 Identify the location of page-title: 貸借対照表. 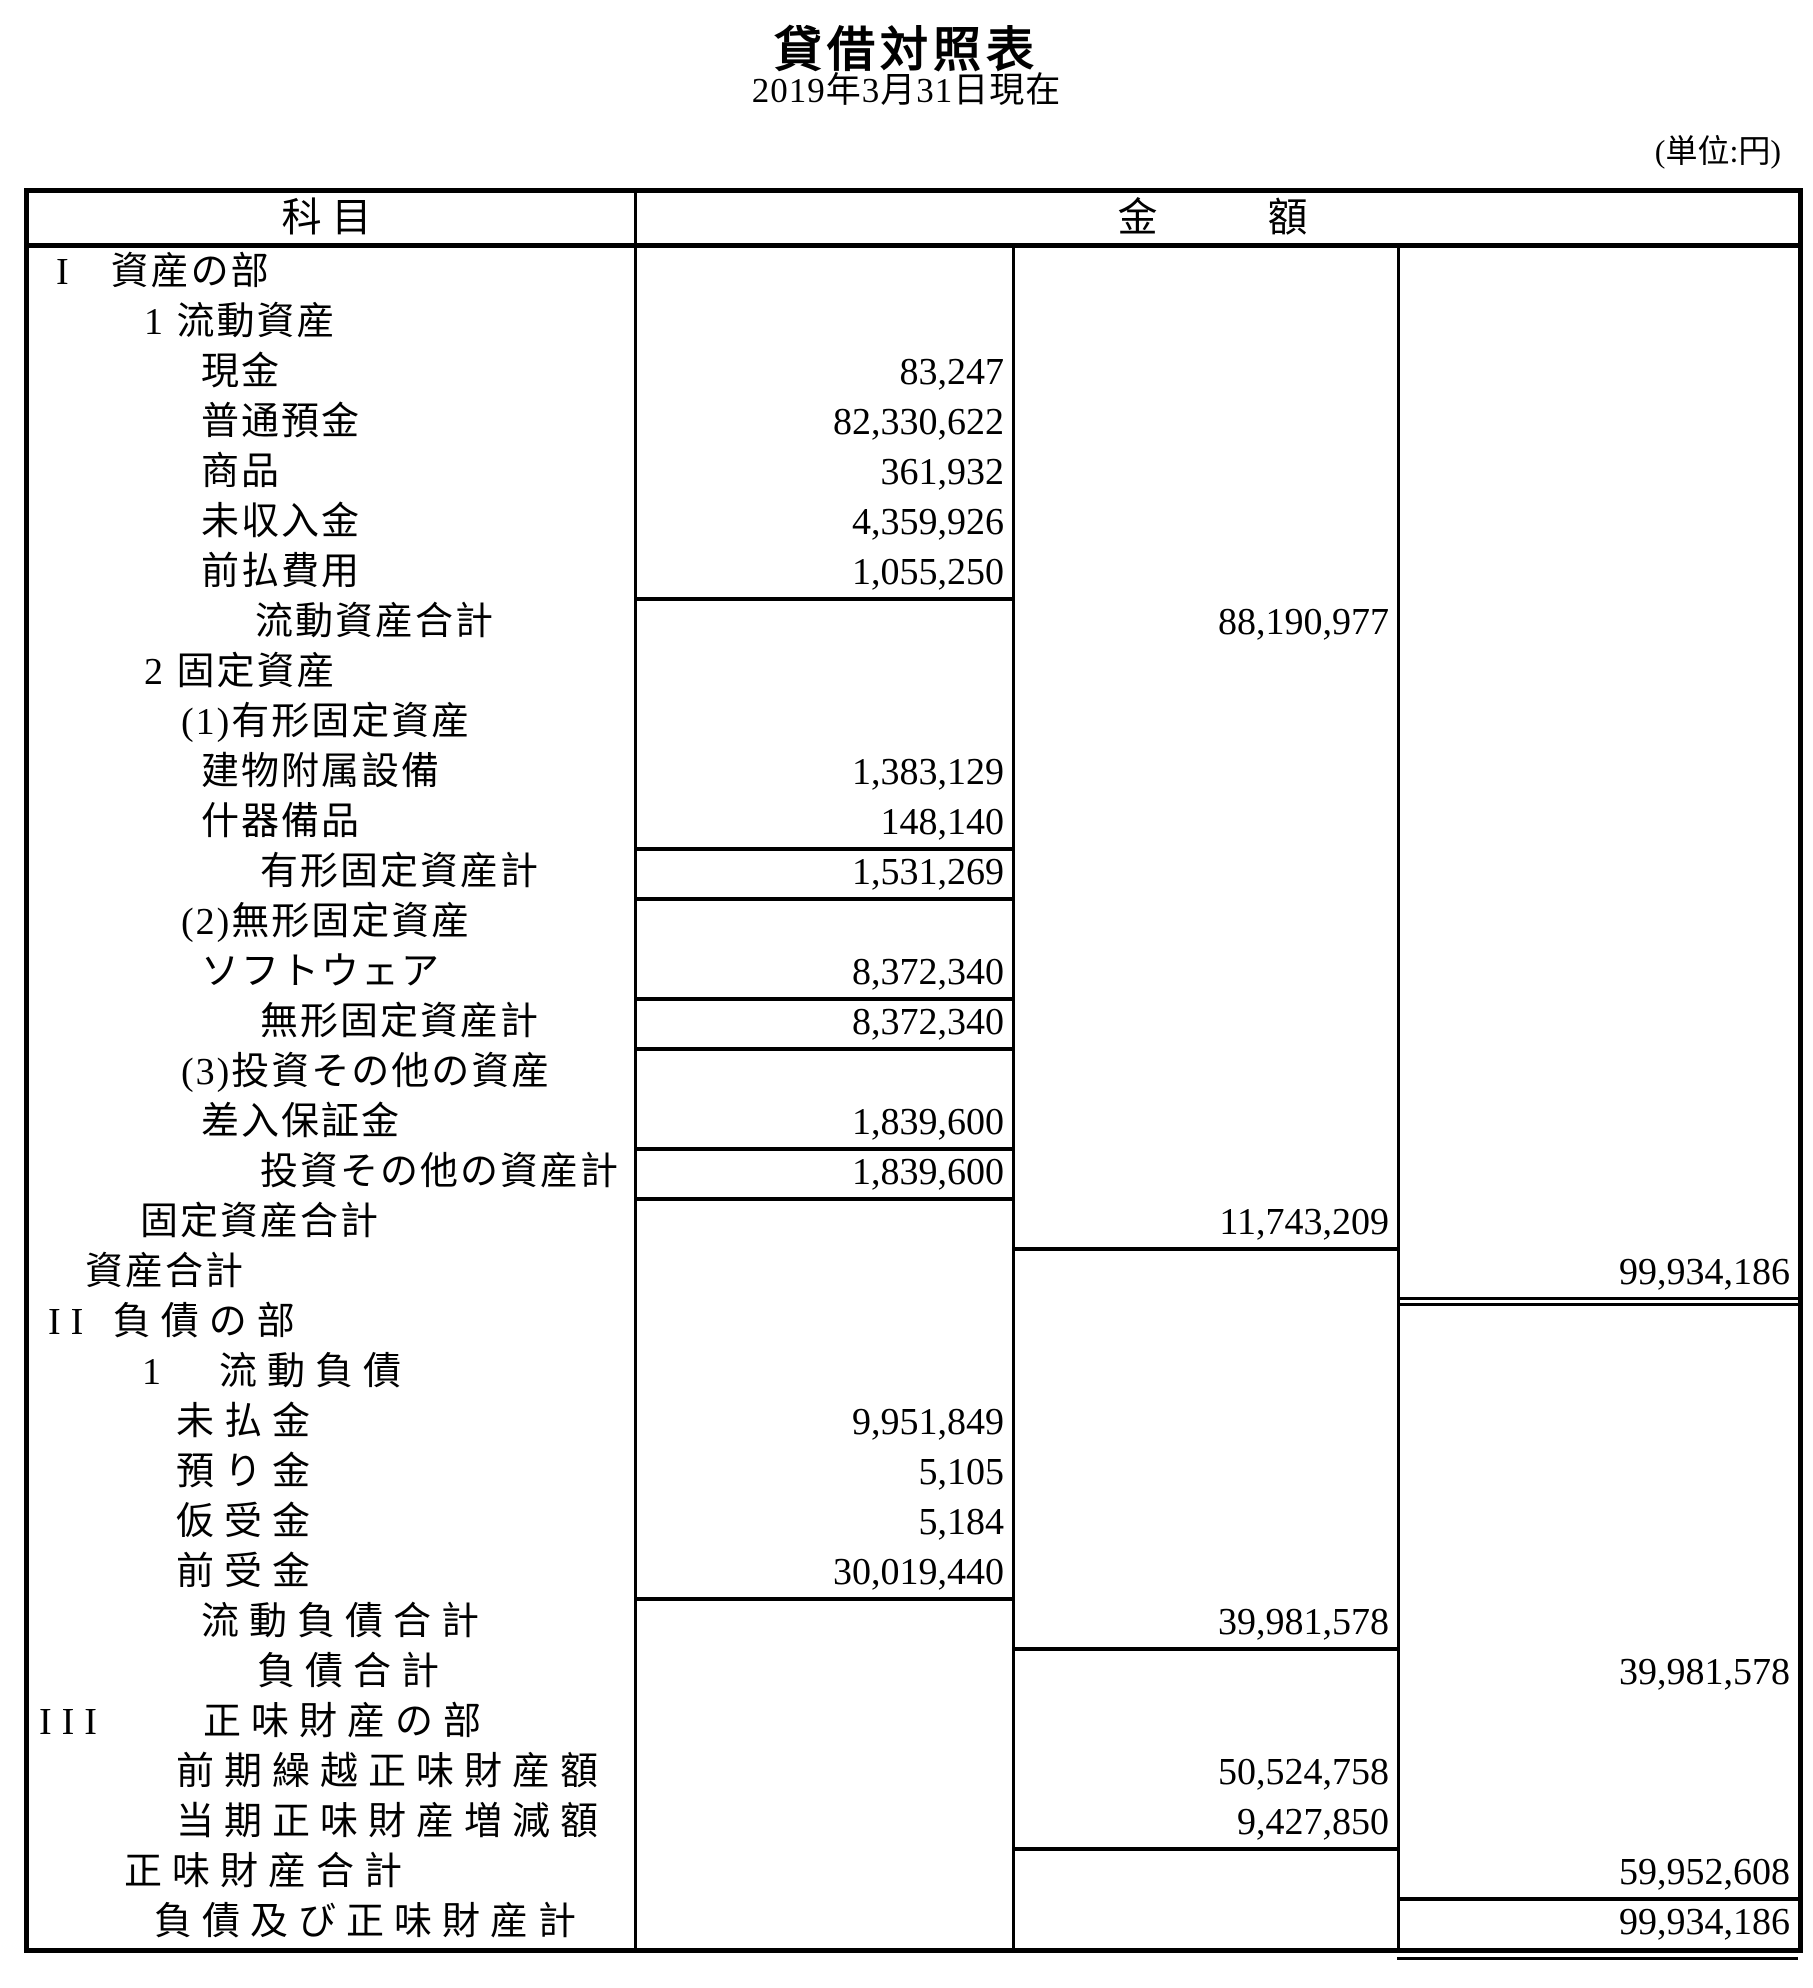
(906, 50).